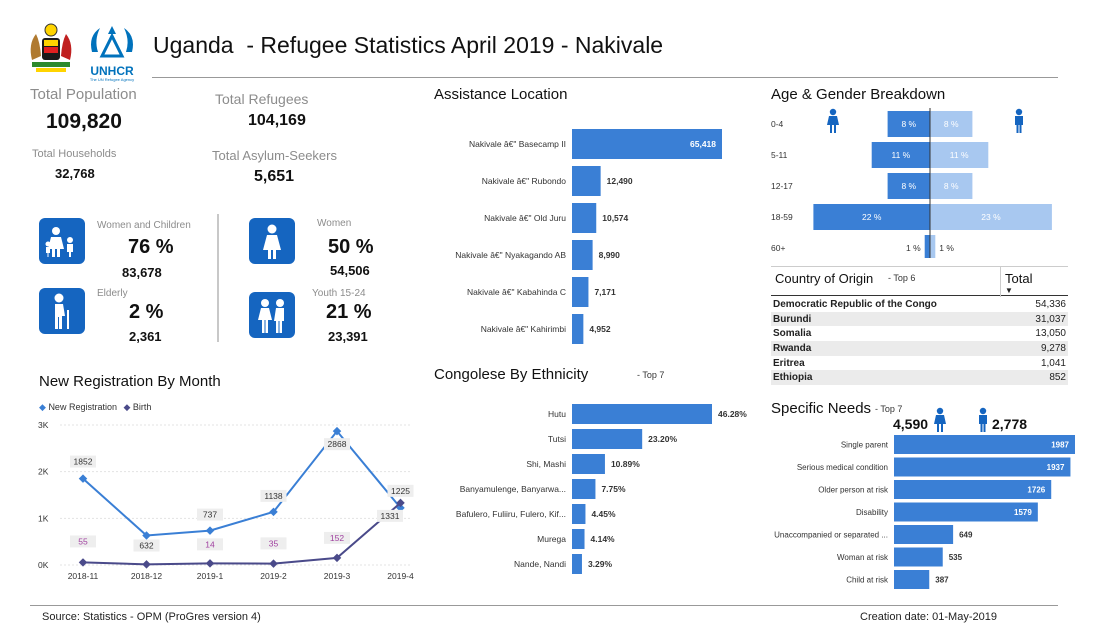 The height and width of the screenshot is (643, 1096). I want to click on country-total: 54,336, so click(1050, 304).